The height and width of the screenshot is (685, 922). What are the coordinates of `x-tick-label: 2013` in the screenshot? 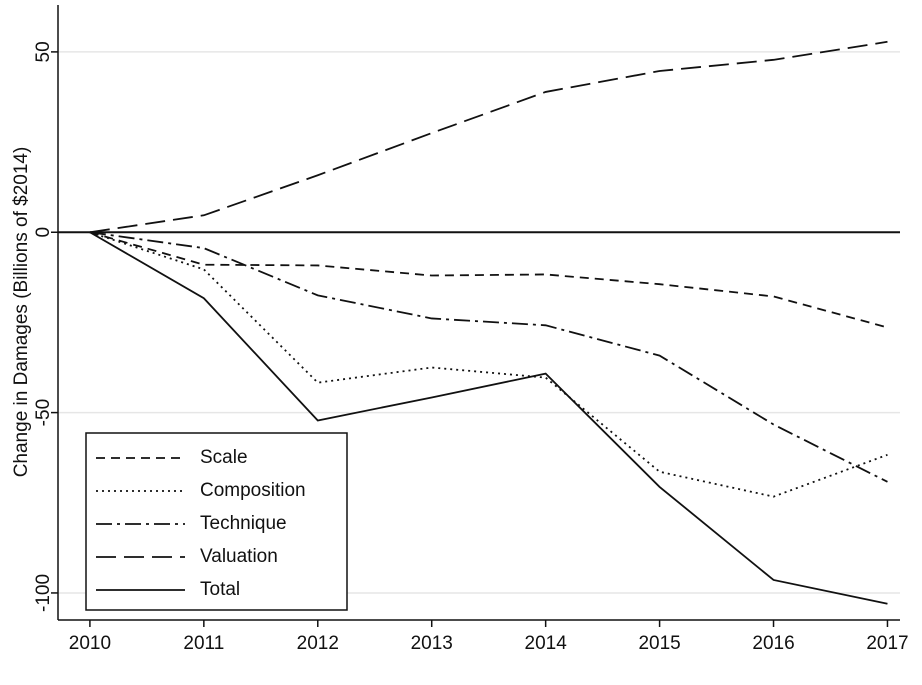 It's located at (432, 643).